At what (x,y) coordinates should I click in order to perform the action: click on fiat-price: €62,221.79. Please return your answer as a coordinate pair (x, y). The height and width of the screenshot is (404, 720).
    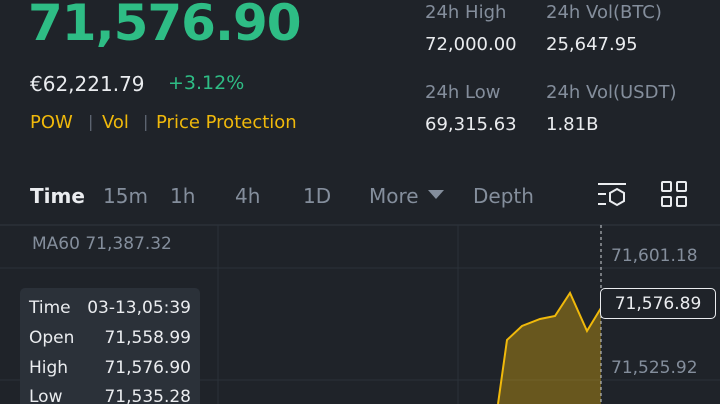
    Looking at the image, I should click on (87, 84).